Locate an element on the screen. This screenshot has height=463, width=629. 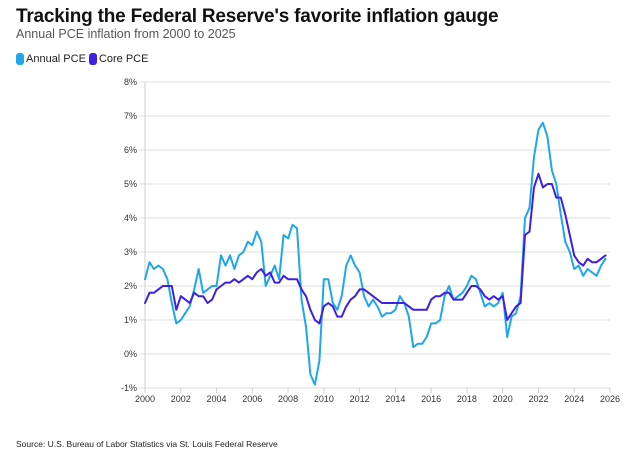
x-tick-label: 2010 is located at coordinates (324, 399).